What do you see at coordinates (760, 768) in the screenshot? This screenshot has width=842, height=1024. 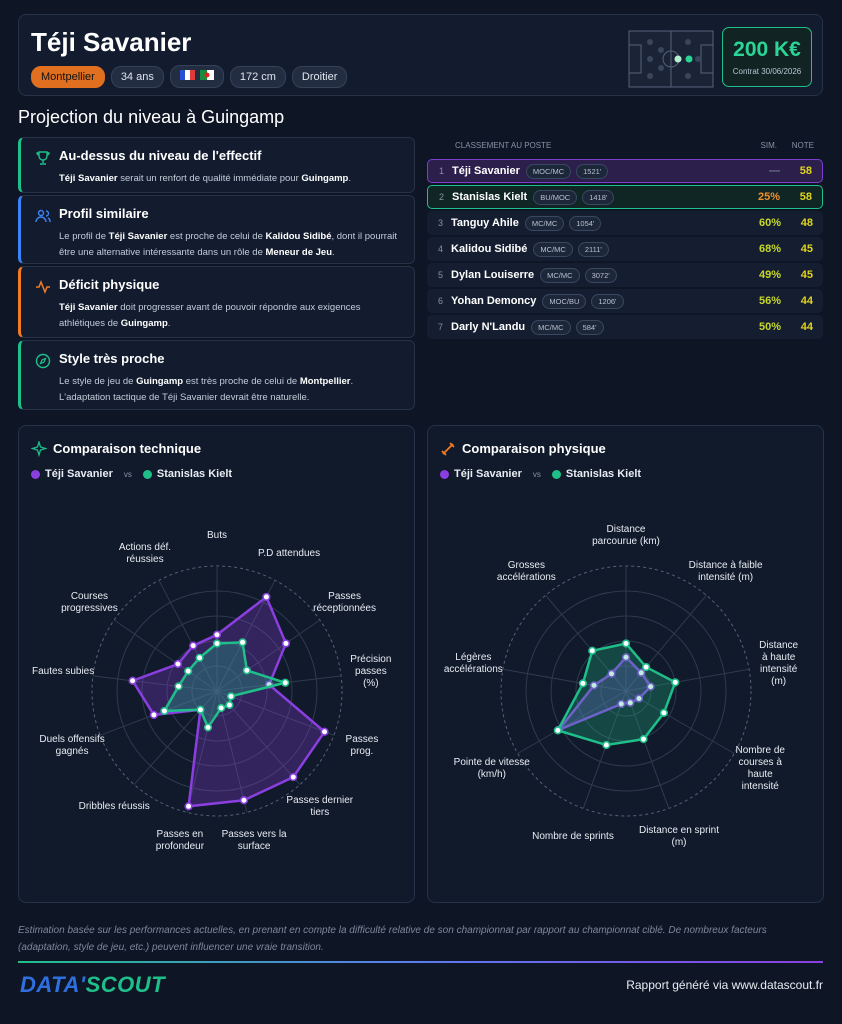 I see `axis-label: Nombre de courses à haute intensité` at bounding box center [760, 768].